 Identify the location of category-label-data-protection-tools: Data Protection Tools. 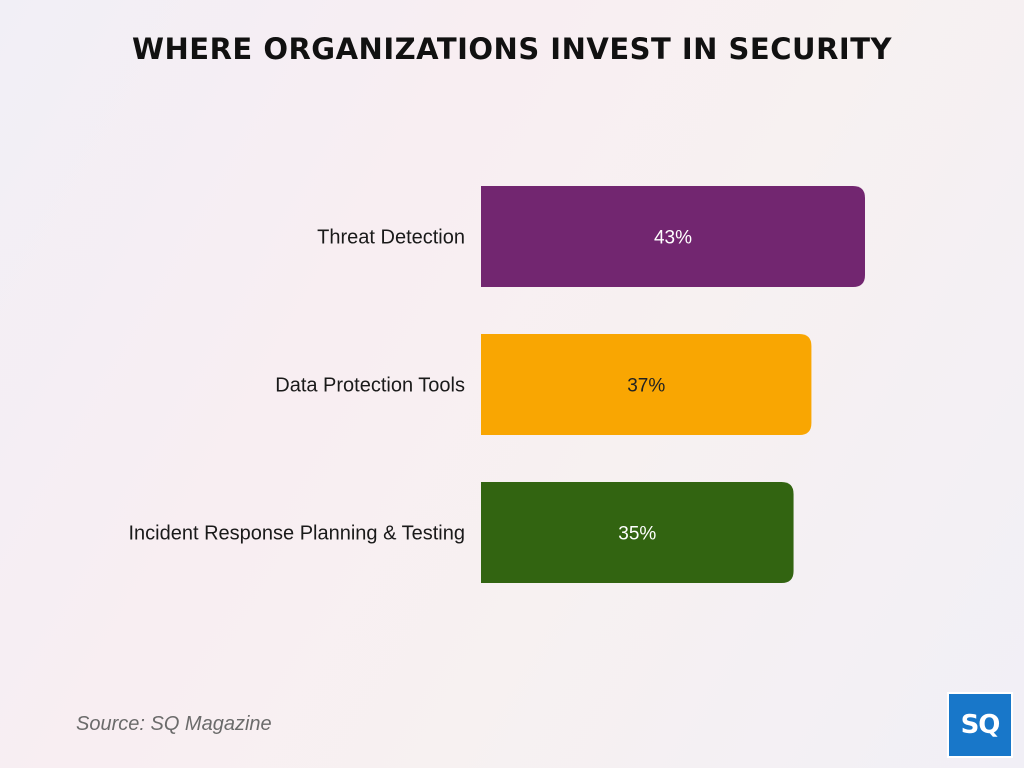
(370, 386).